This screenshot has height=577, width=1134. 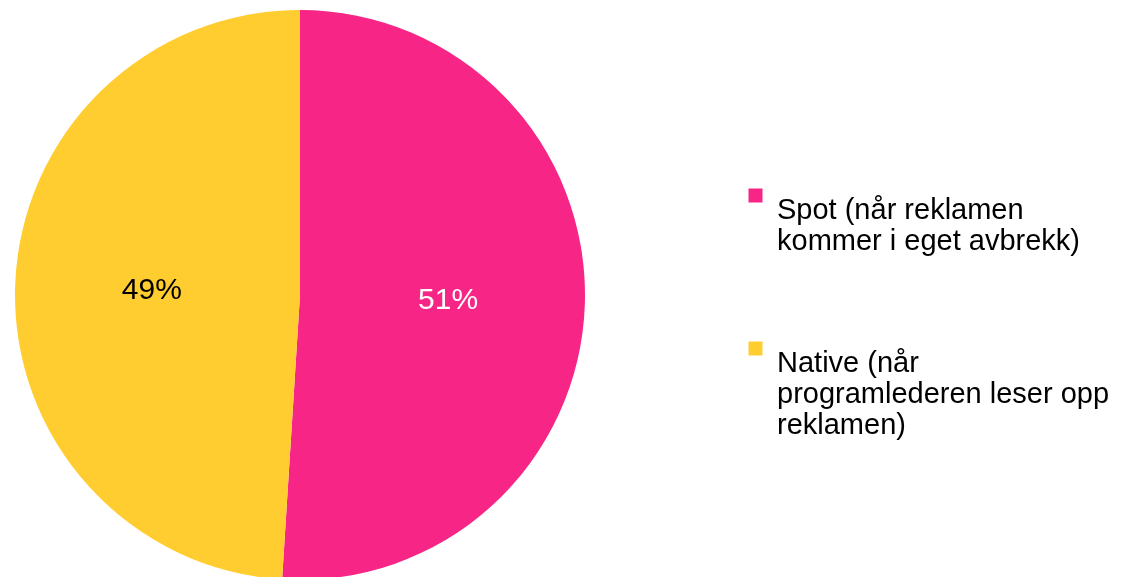 What do you see at coordinates (151, 289) in the screenshot?
I see `data-label: 49%` at bounding box center [151, 289].